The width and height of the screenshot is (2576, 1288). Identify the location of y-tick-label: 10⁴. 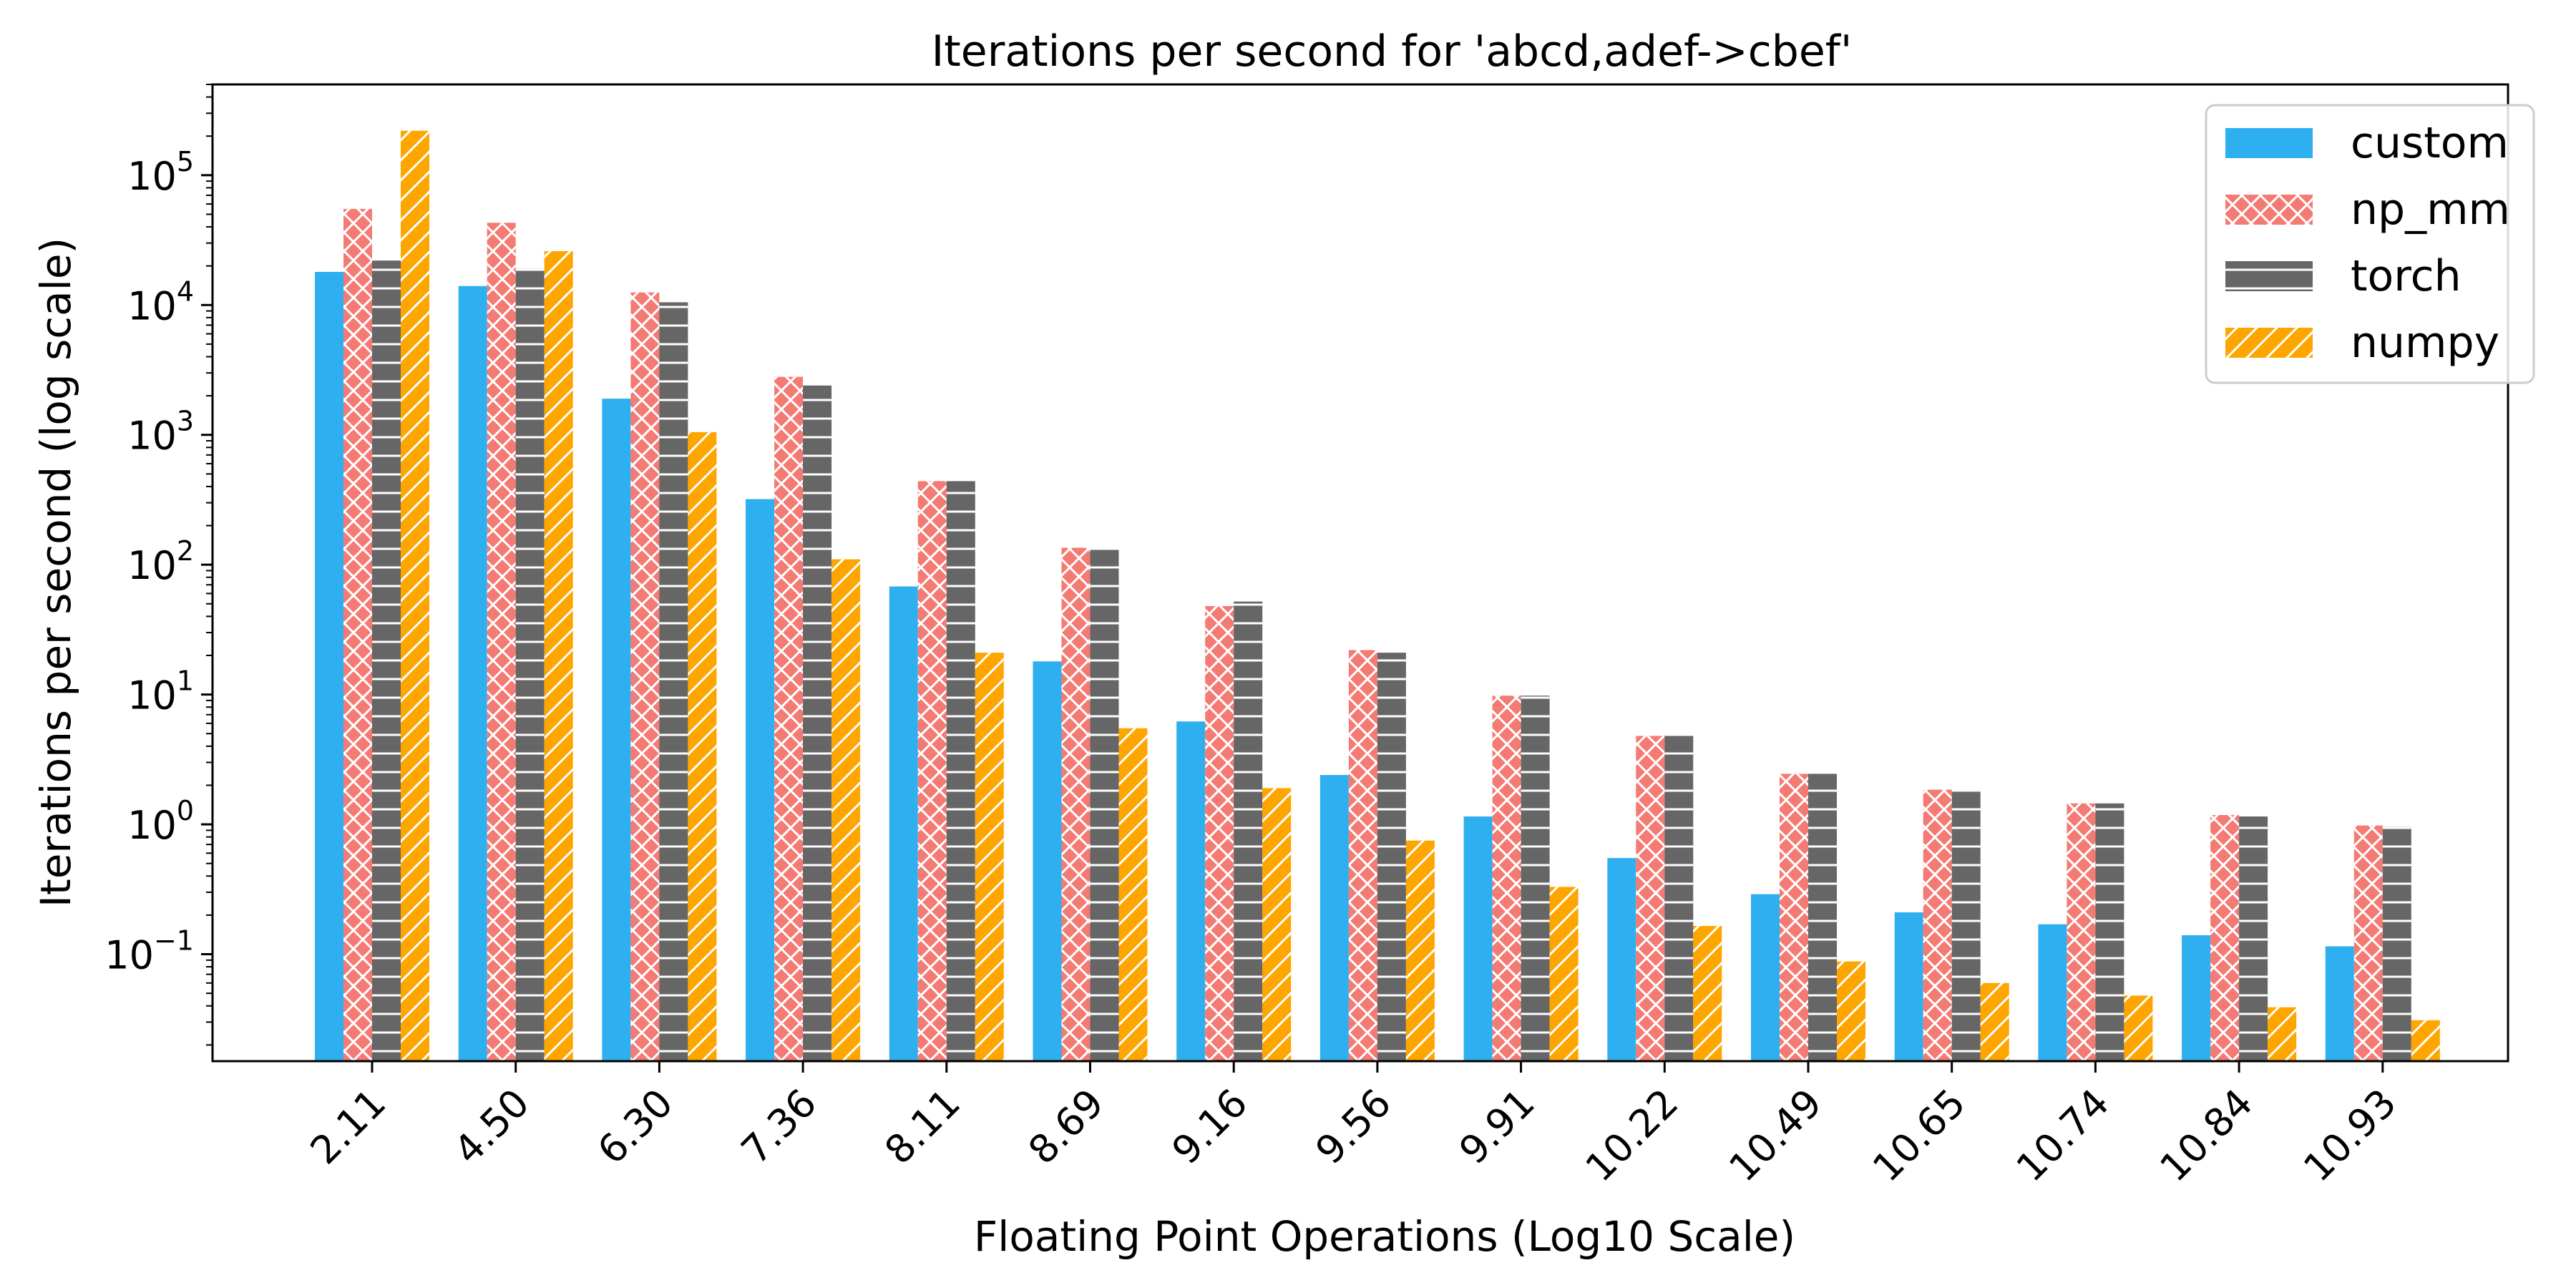
(160, 301).